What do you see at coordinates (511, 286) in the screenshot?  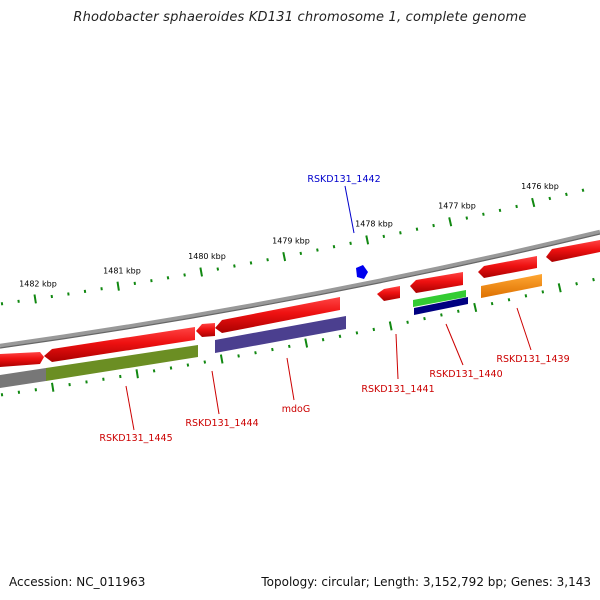 I see `gene-bar-orange` at bounding box center [511, 286].